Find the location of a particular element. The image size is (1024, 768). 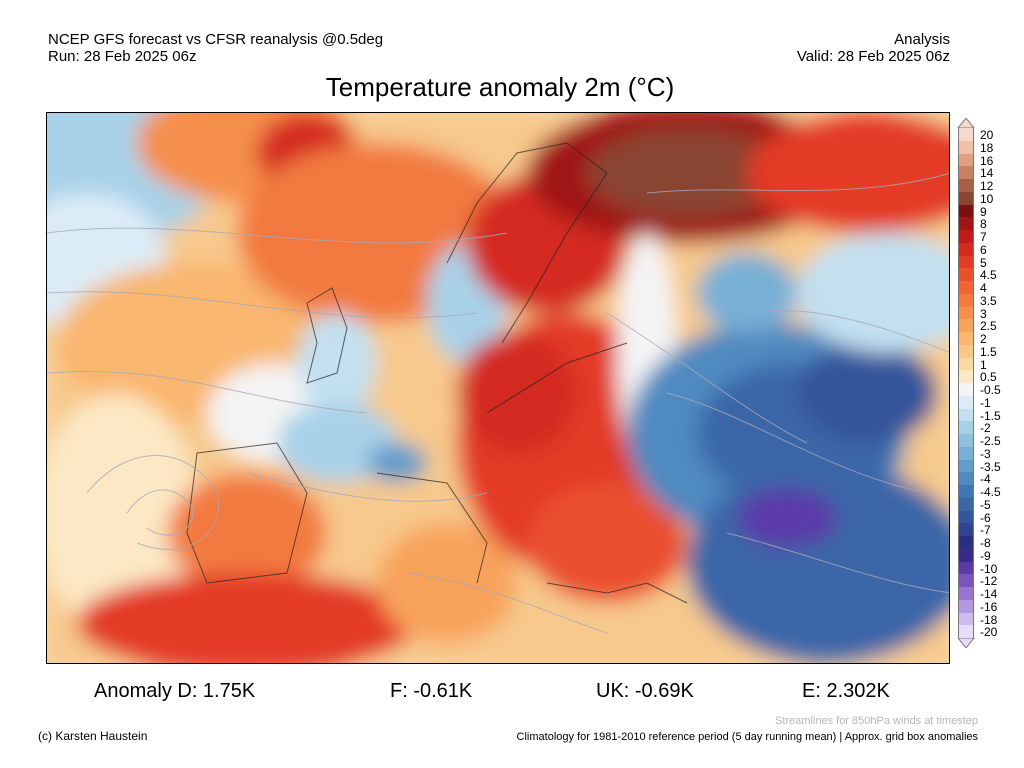

legend-label: -18 is located at coordinates (989, 619).